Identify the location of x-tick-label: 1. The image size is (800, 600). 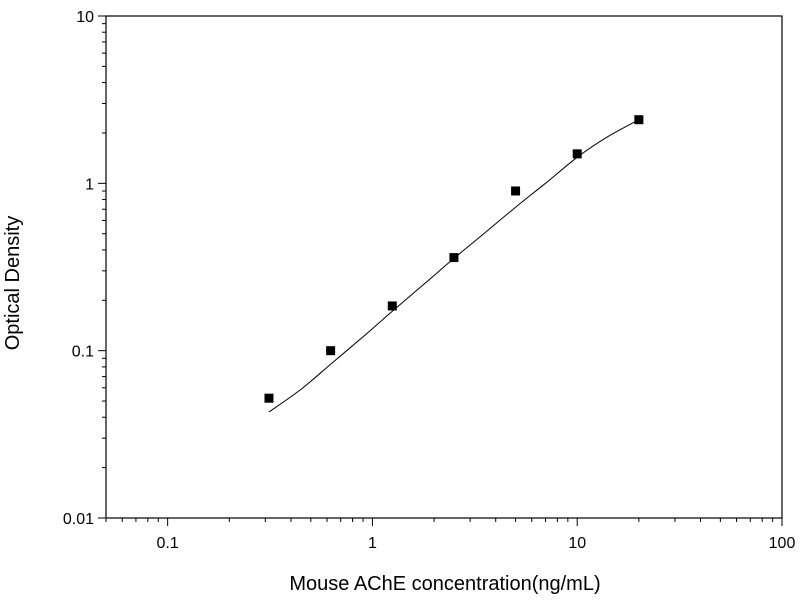
(372, 543).